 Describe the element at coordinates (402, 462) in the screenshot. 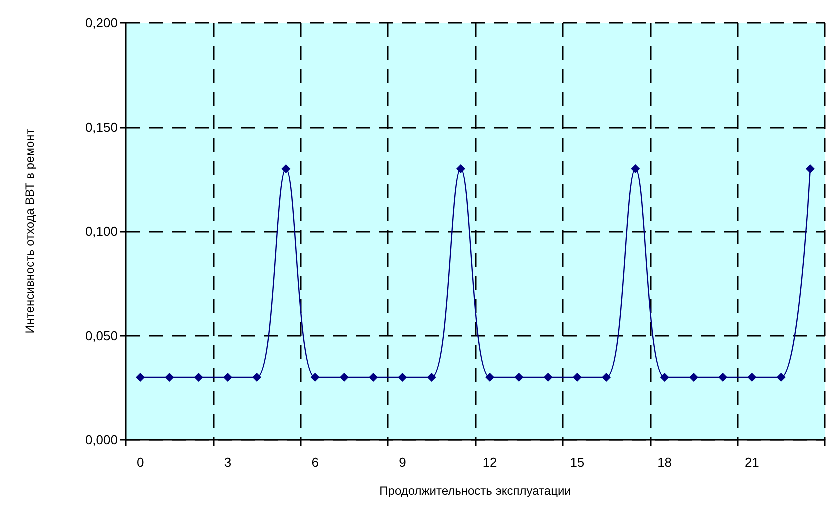

I see `x-tick-label: 9` at that location.